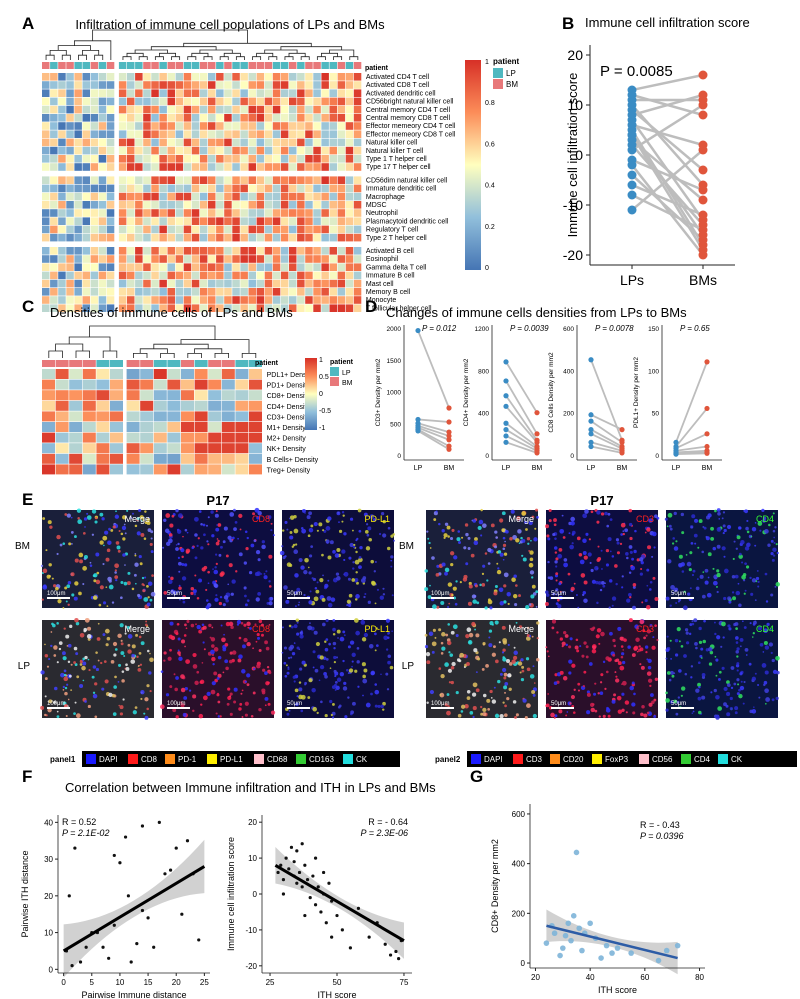  I want to click on channel-label: CD4, so click(765, 629).